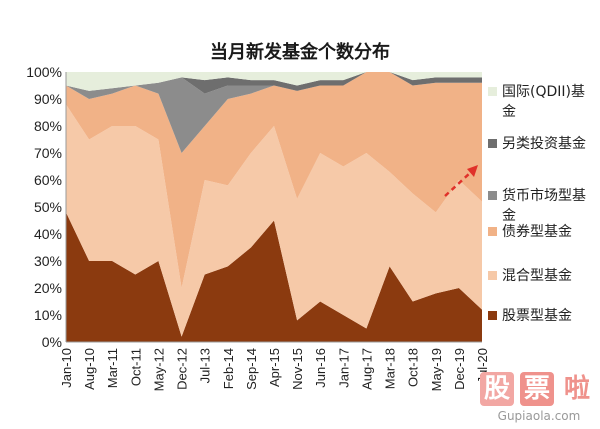 This screenshot has width=600, height=429. I want to click on watermark: 股票啦 Gupiaola.com, so click(539, 399).